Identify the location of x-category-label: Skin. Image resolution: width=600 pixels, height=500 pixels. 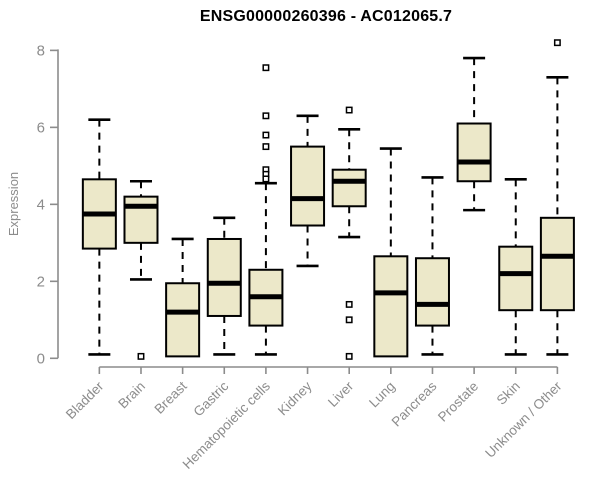
(508, 393).